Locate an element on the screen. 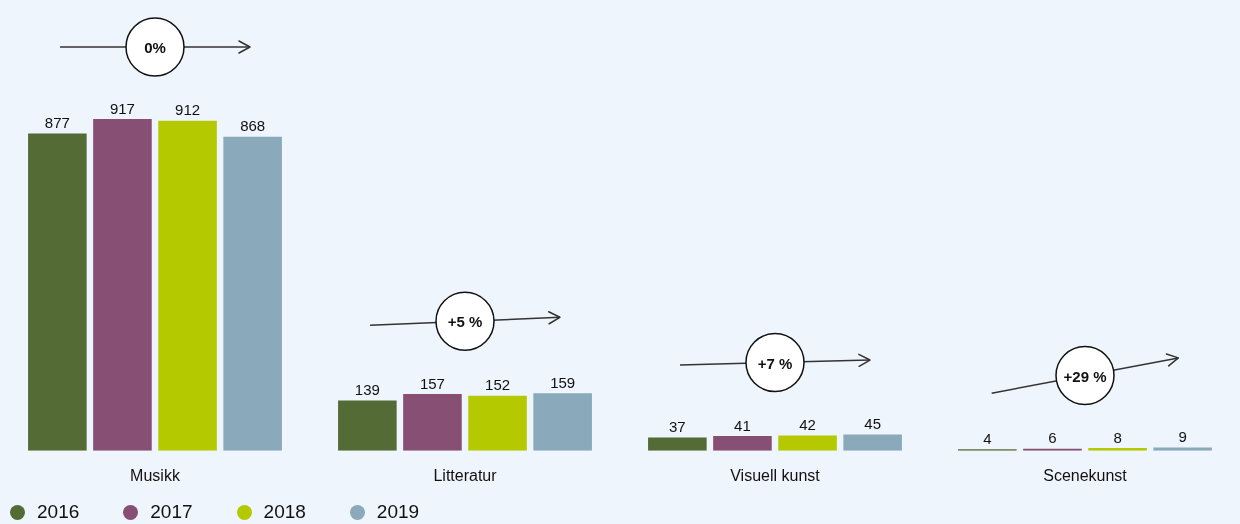  legend-label: 2018 is located at coordinates (284, 512).